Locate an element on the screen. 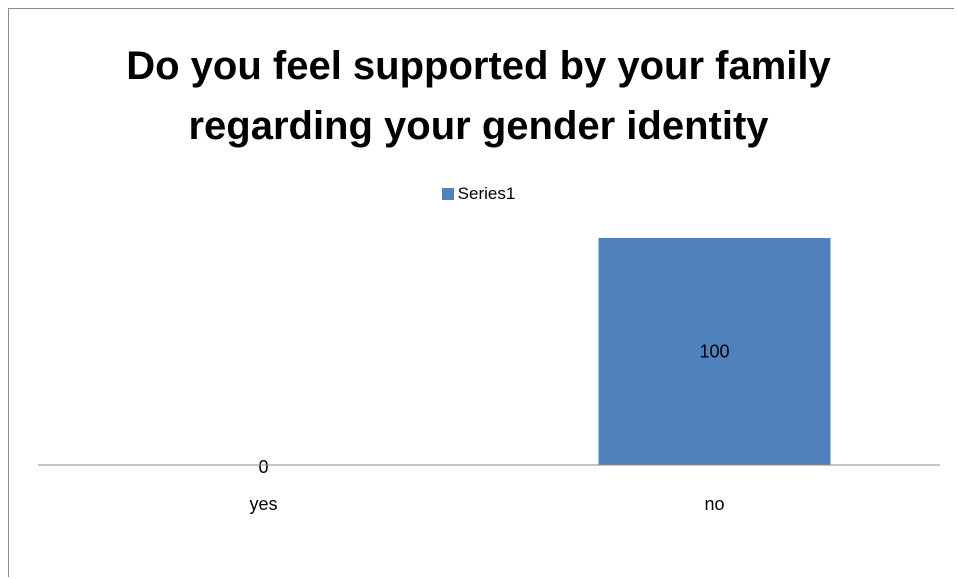 This screenshot has width=957, height=579. data-label-no: 100 is located at coordinates (714, 352).